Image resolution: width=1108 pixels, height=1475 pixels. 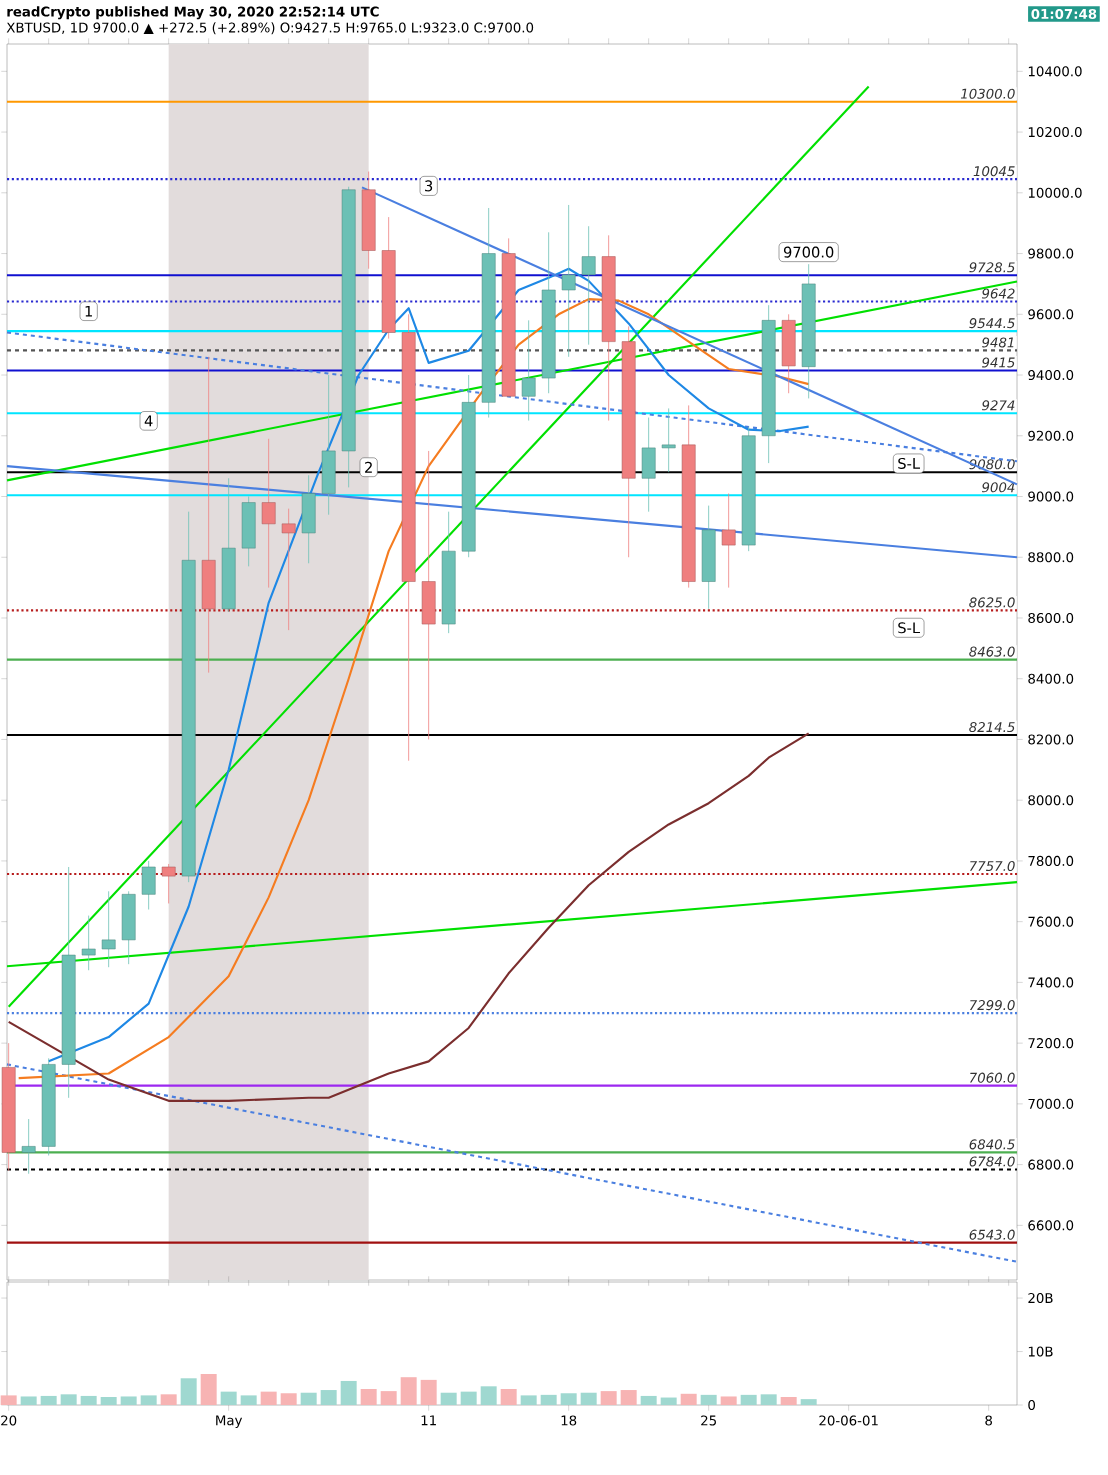 What do you see at coordinates (1055, 132) in the screenshot?
I see `y-tick-label: 10200.0` at bounding box center [1055, 132].